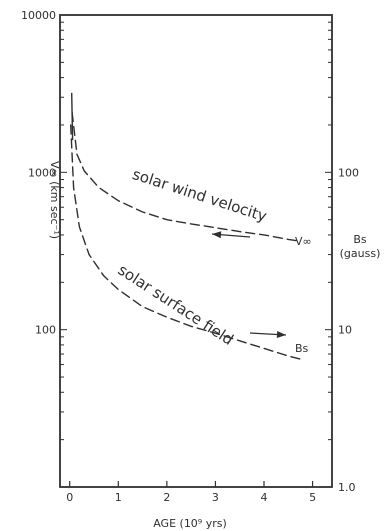 The height and width of the screenshot is (531, 385). I want to click on series-line-solar-wind-velocity, so click(186, 176).